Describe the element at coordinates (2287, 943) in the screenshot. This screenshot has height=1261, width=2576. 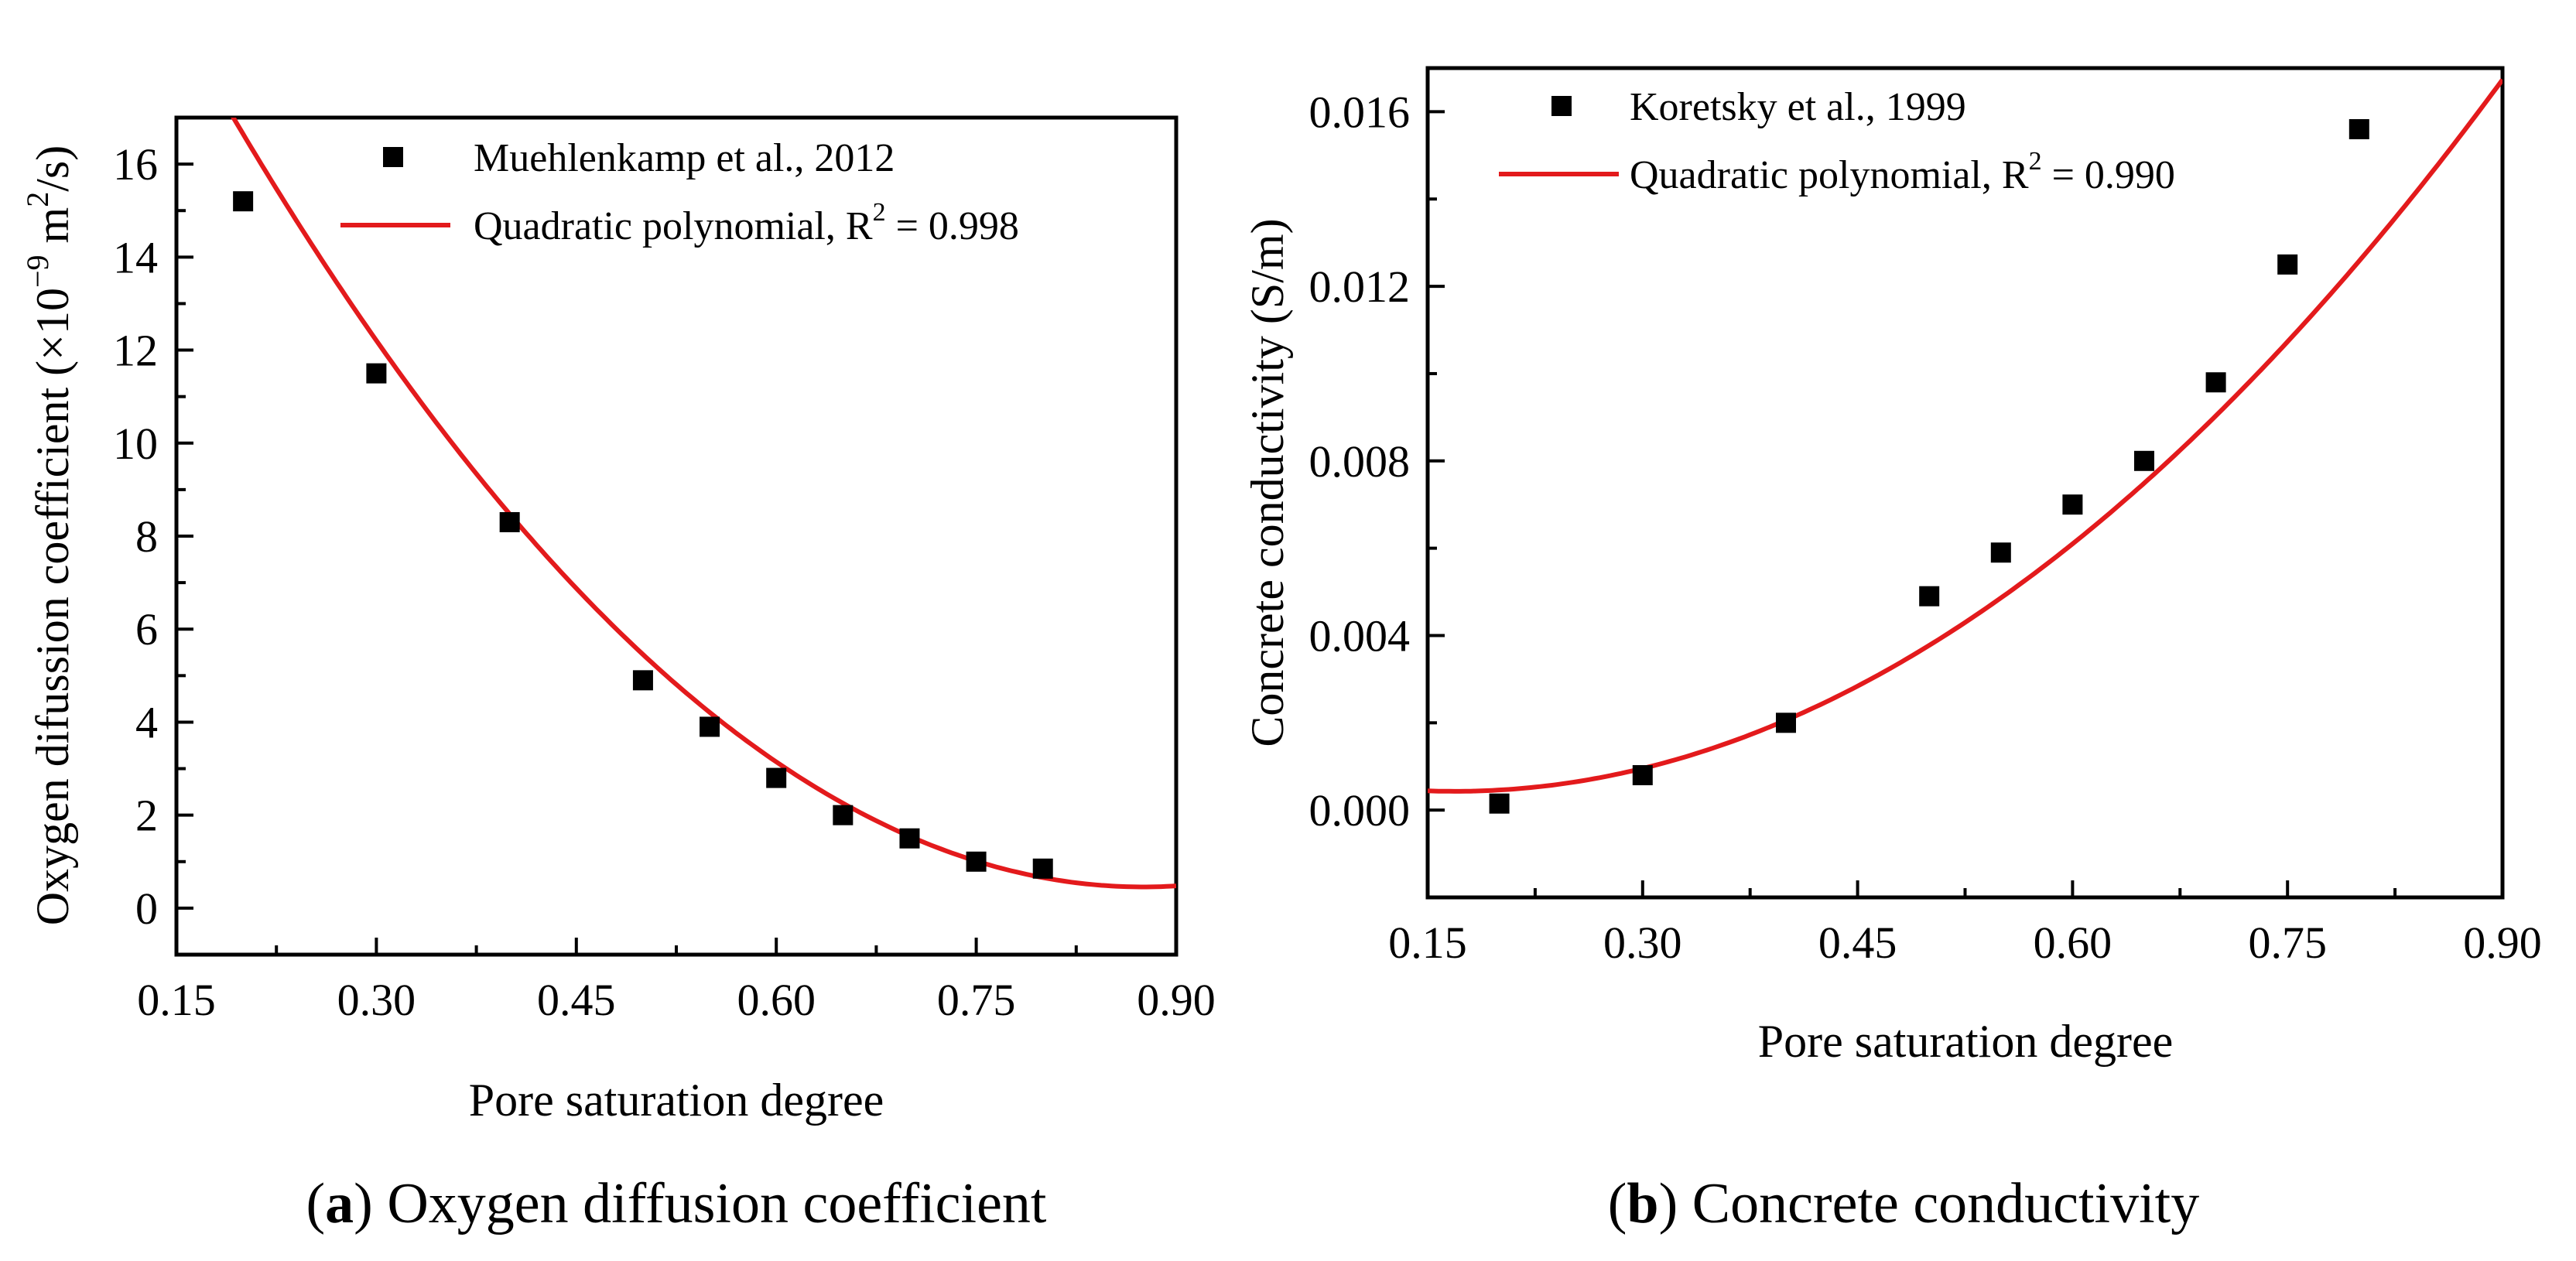
I see `panel-b-x-tick-label: 0.75` at that location.